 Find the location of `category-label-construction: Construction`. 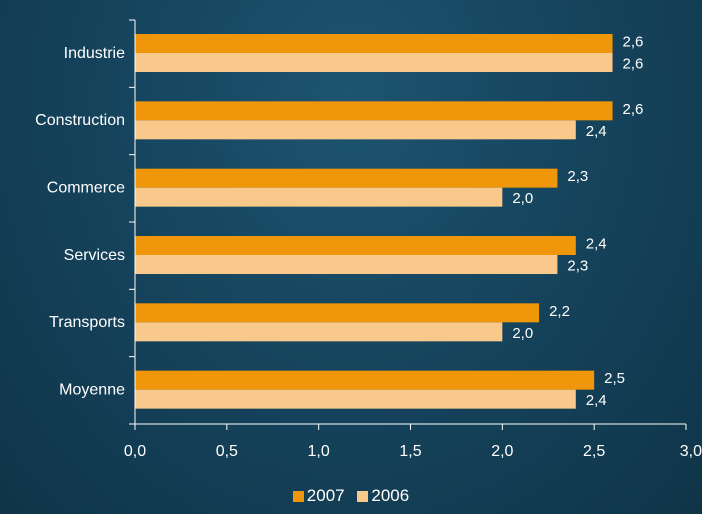

category-label-construction: Construction is located at coordinates (80, 120).